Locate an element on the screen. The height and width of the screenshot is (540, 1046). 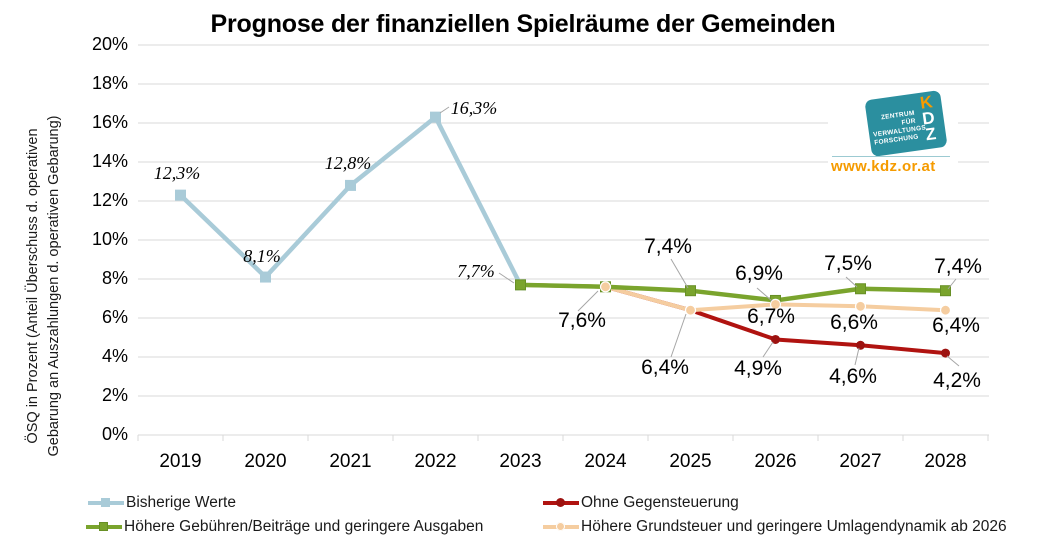
kdz-logo-org-text: ZENTRUM FÜR VERWALTUNGS FORSCHUNG is located at coordinates (899, 129).